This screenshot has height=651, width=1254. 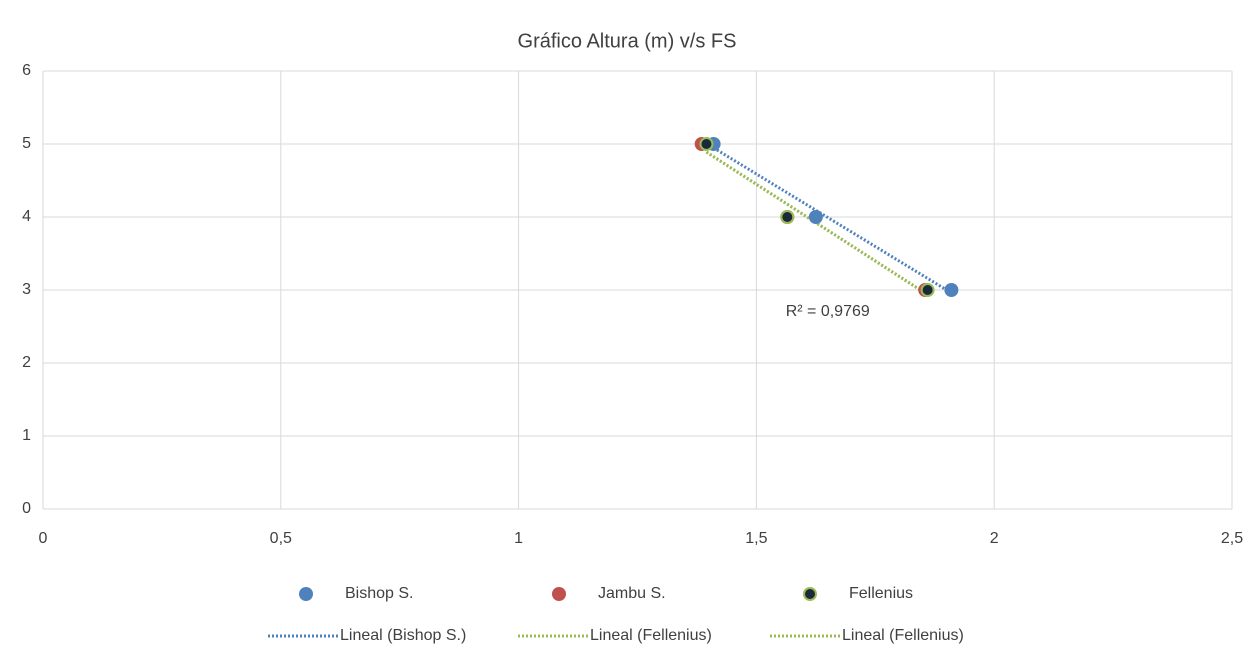 I want to click on chart-title: Gráfico Altura (m) v/s FS, so click(x=627, y=41).